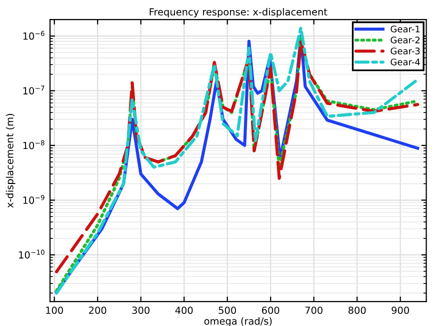 Image resolution: width=435 pixels, height=326 pixels. Describe the element at coordinates (33, 145) in the screenshot. I see `y-tick-label: 10$^{−8}$` at that location.